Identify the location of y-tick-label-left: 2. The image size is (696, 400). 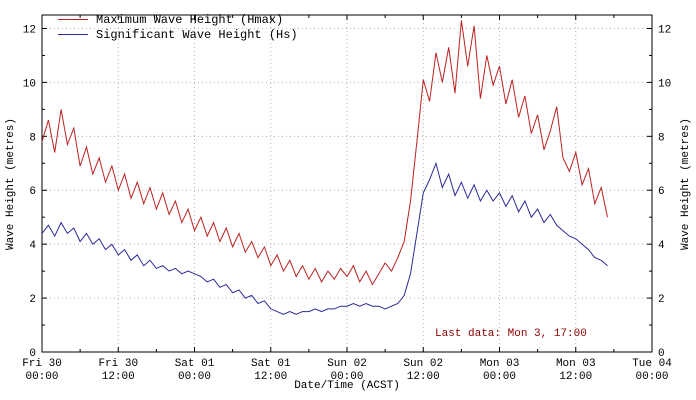
(32, 300).